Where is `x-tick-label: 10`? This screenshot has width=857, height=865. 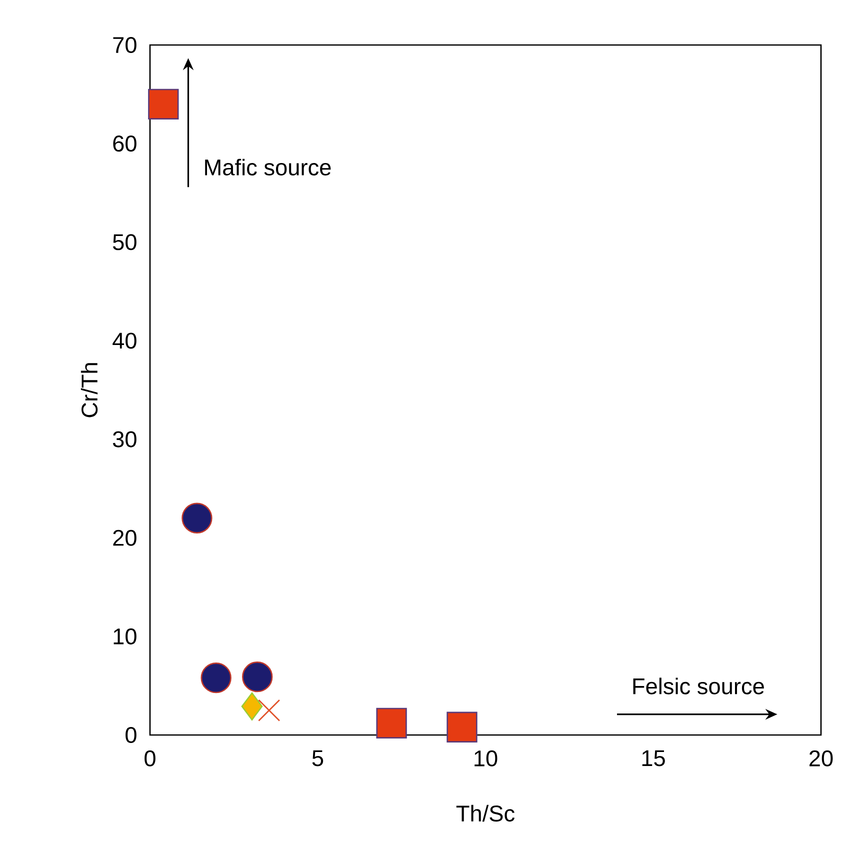
x-tick-label: 10 is located at coordinates (486, 758).